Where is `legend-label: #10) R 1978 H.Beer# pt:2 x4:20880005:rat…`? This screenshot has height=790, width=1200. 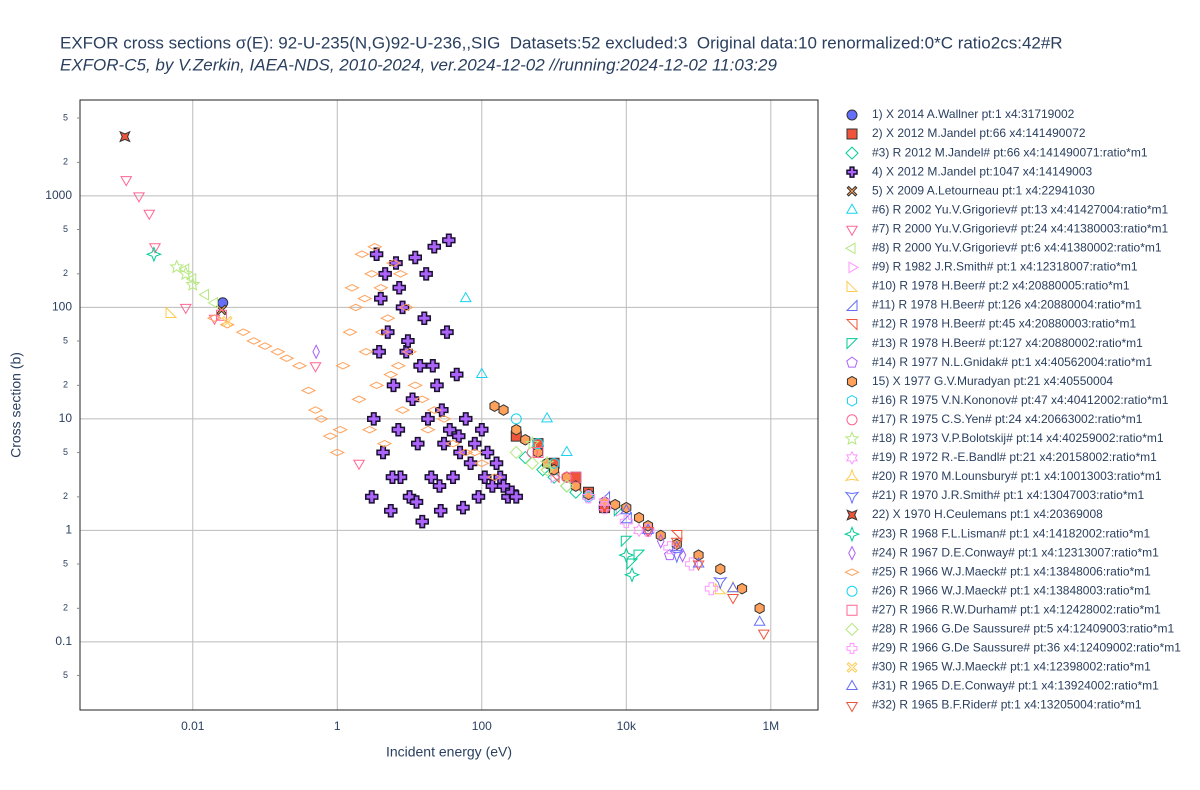 legend-label: #10) R 1978 H.Beer# pt:2 x4:20880005:rat… is located at coordinates (1001, 286).